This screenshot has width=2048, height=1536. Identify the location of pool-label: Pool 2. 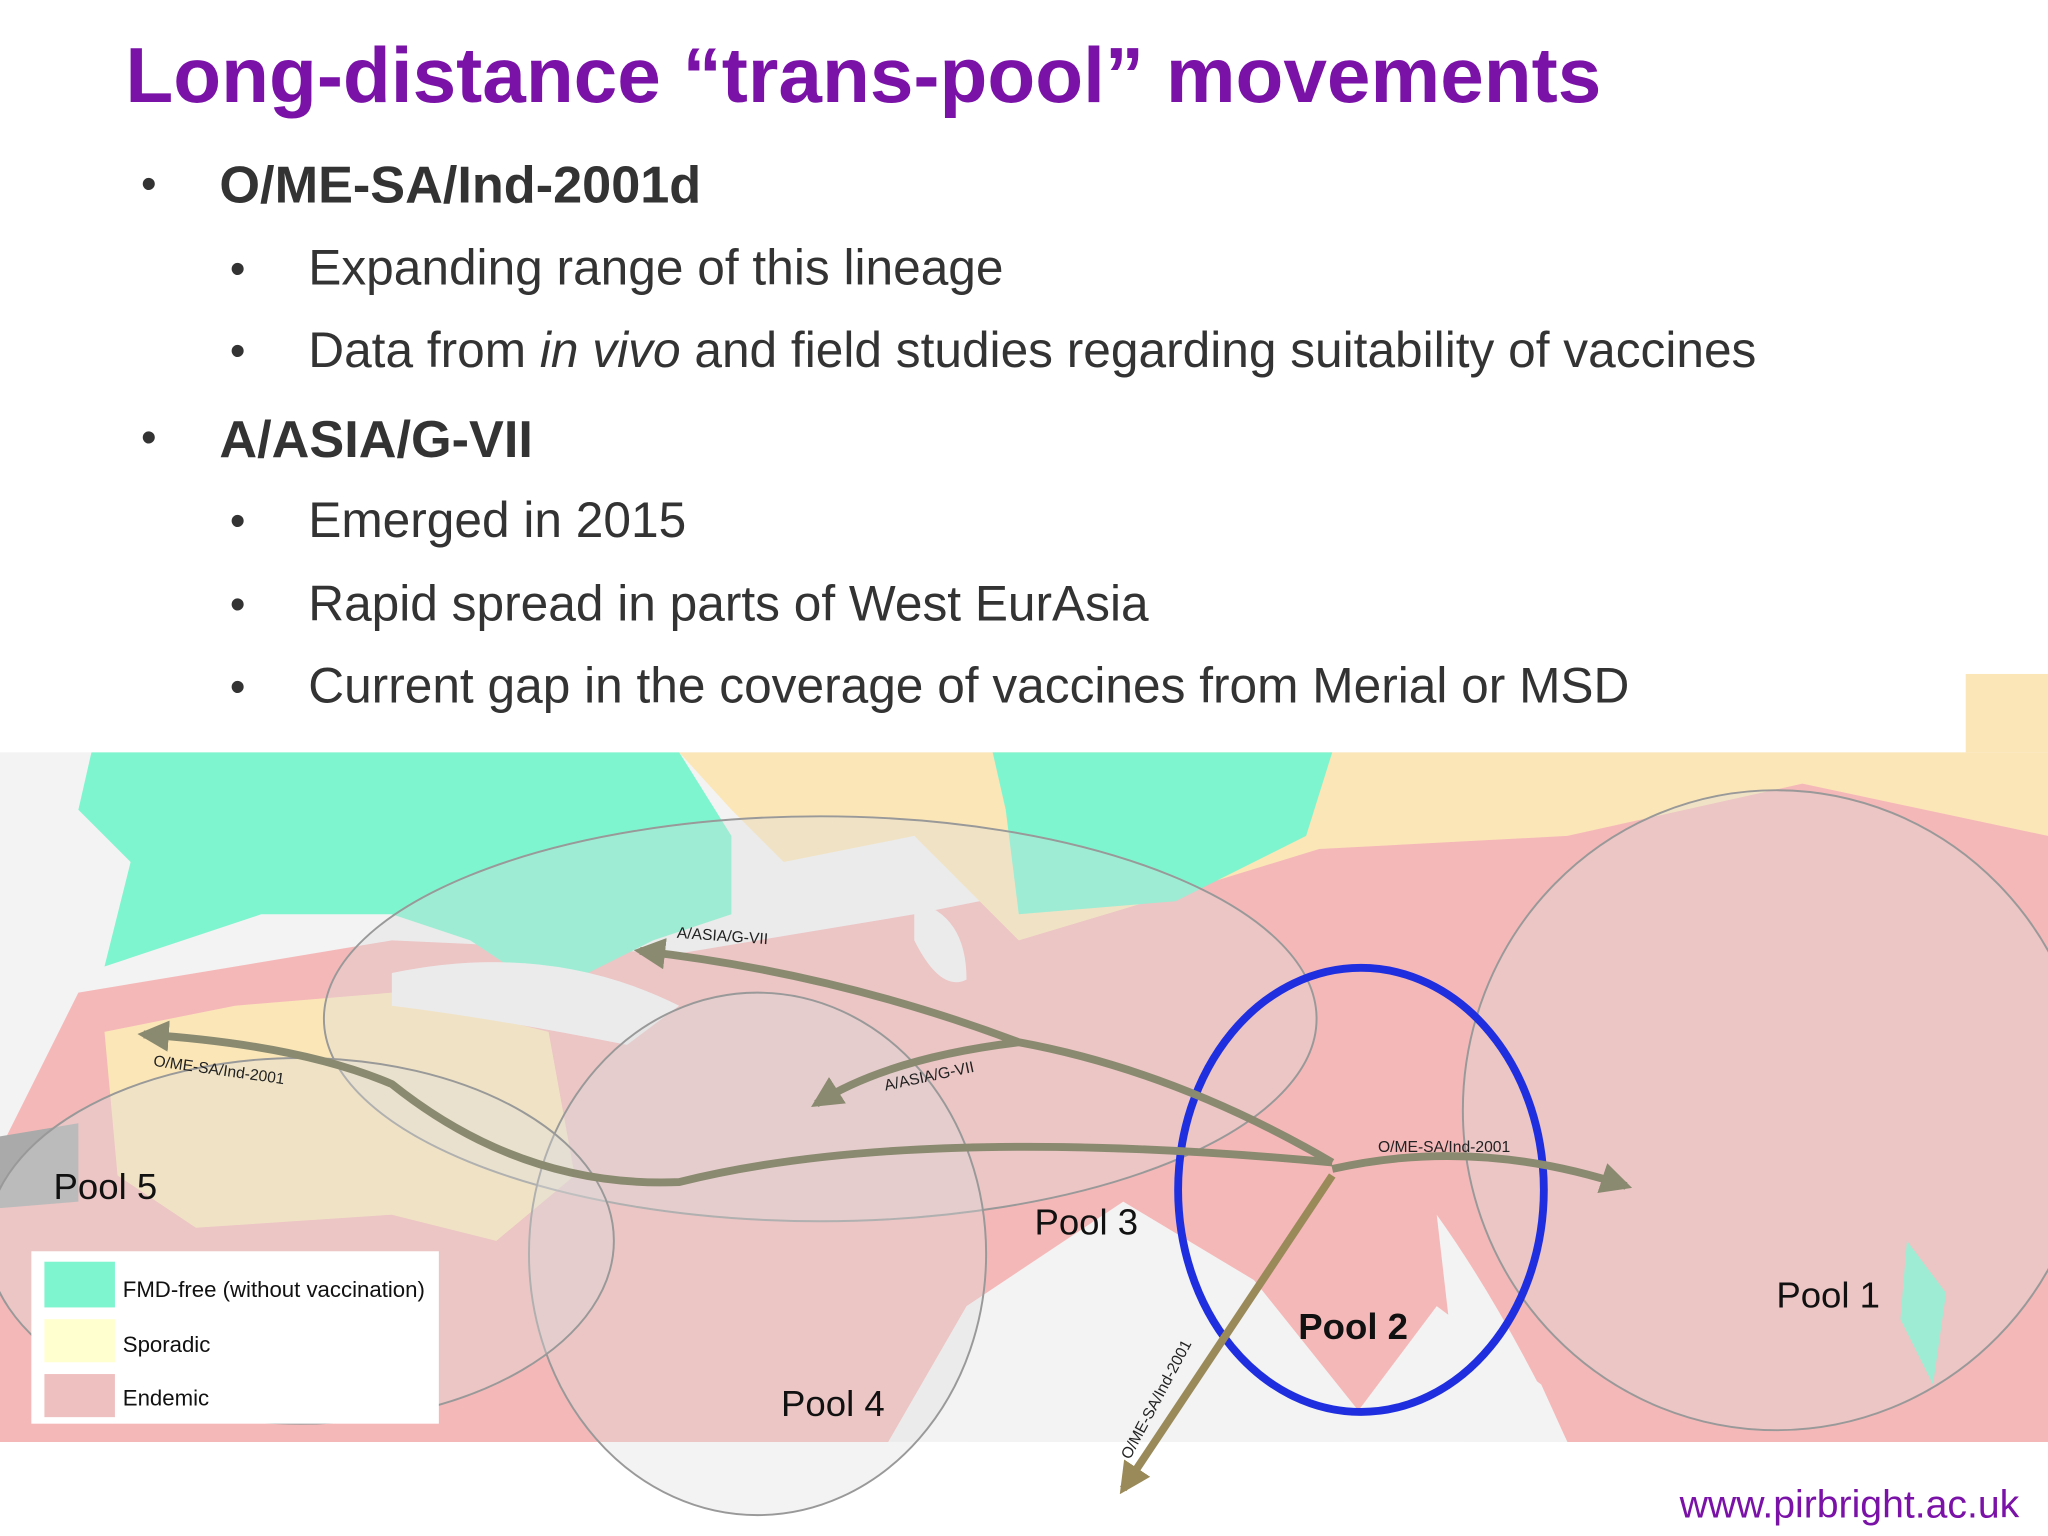
(1353, 1326).